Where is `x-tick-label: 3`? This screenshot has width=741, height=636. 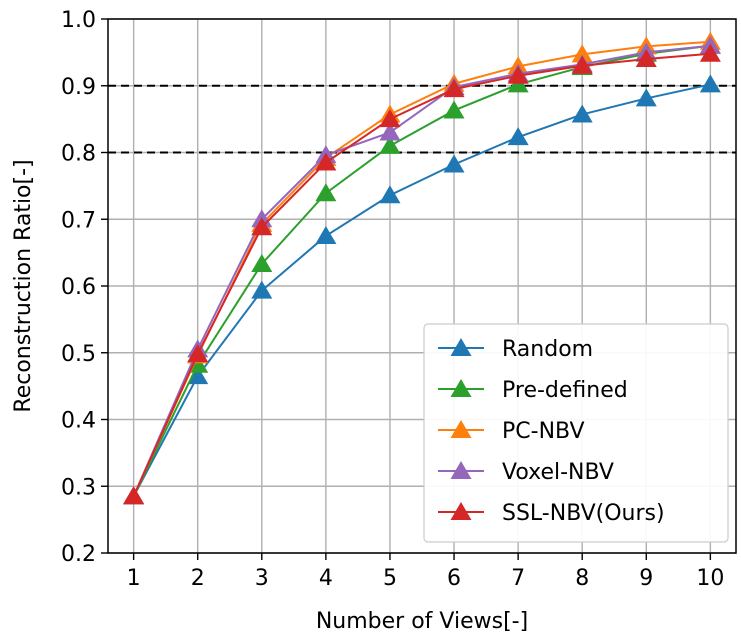
x-tick-label: 3 is located at coordinates (262, 578).